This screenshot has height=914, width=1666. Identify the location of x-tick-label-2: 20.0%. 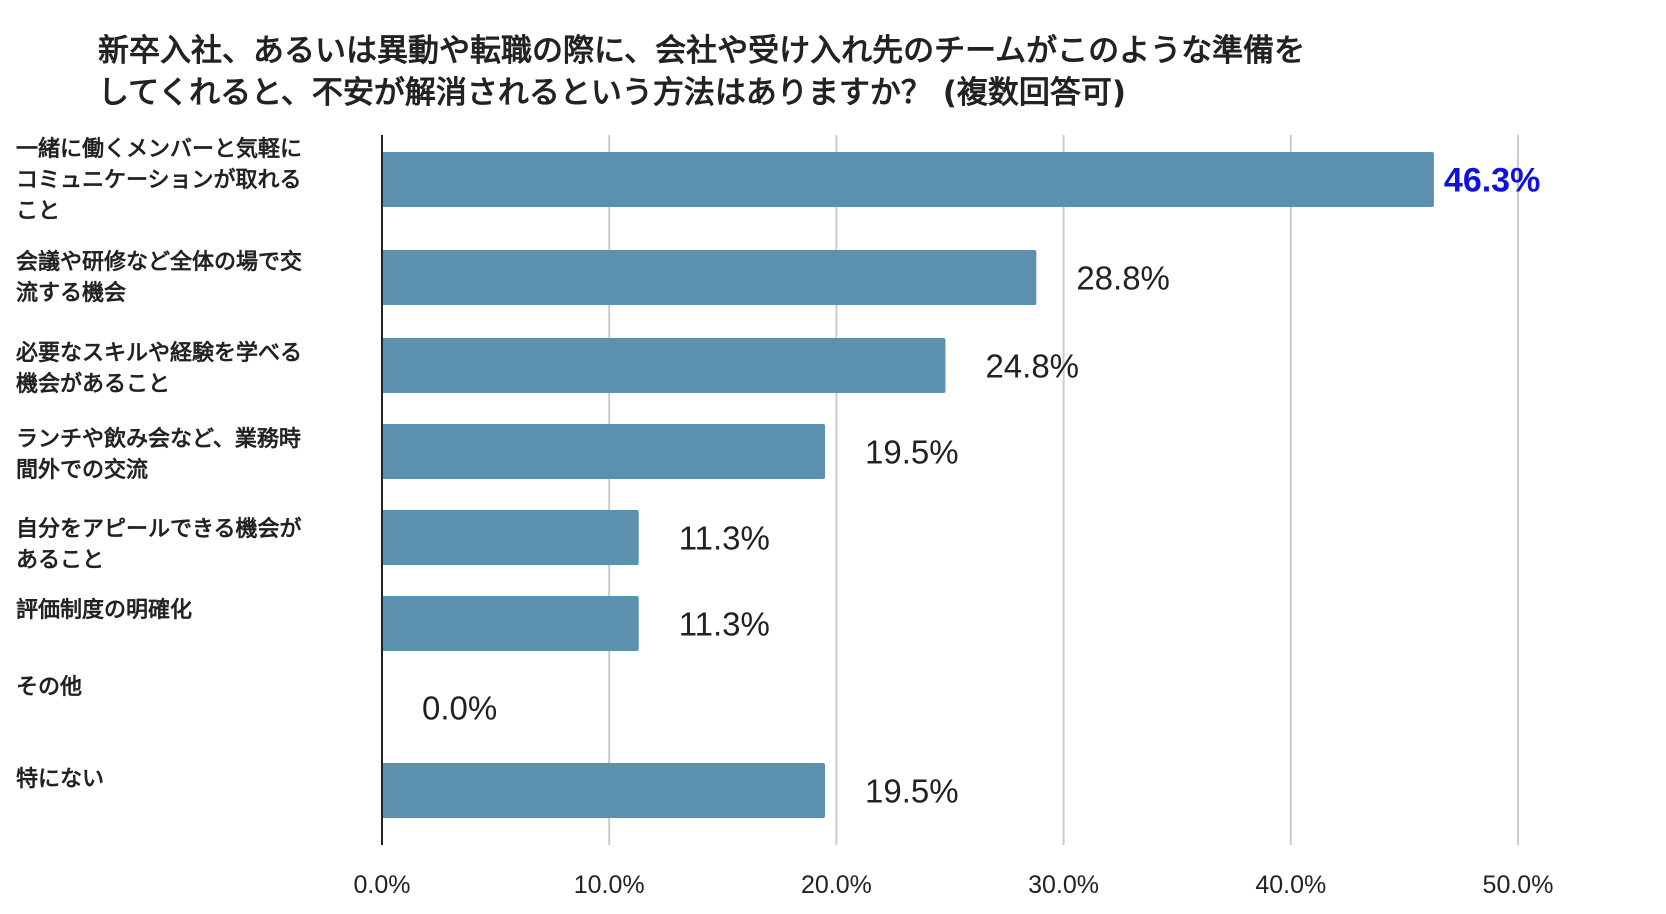
(836, 885).